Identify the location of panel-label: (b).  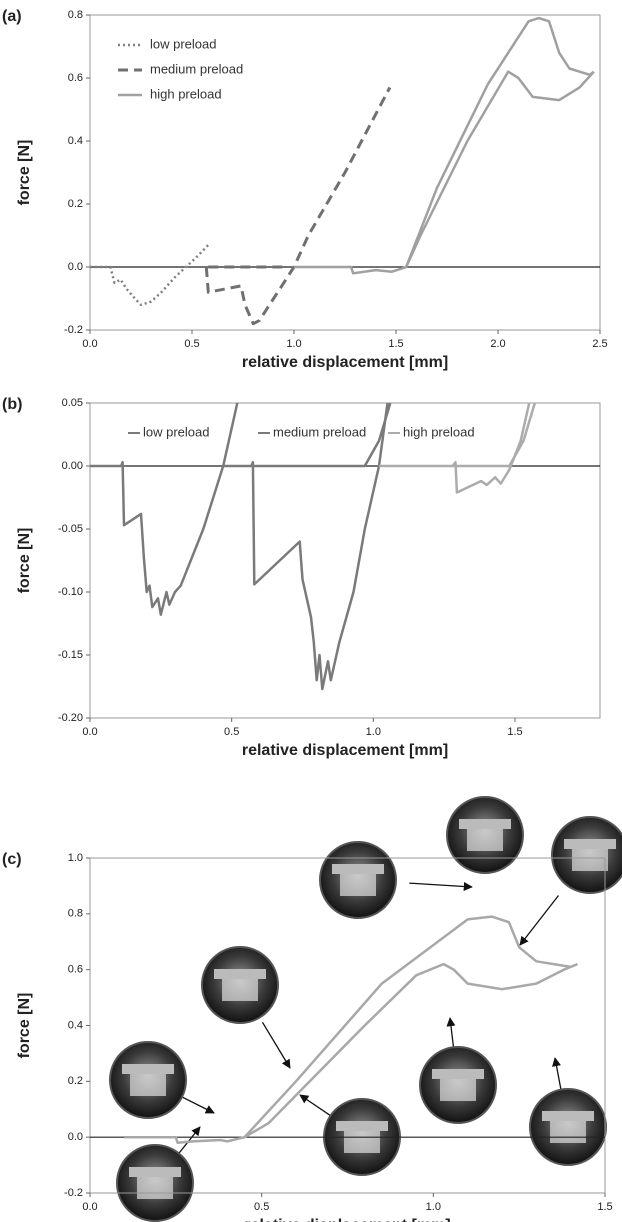
(12, 404).